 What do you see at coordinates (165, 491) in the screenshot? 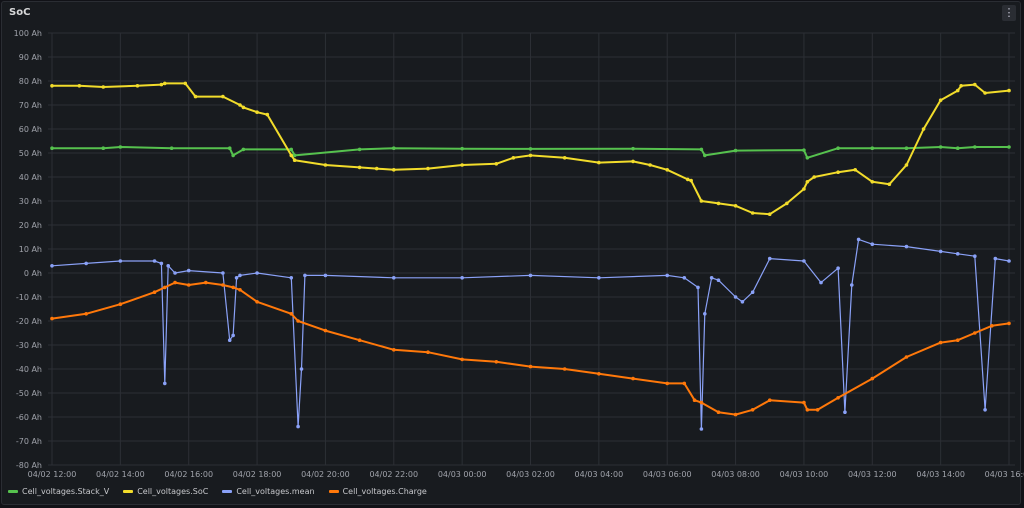
I see `legend-item-soc: Cell_voltages.SoC` at bounding box center [165, 491].